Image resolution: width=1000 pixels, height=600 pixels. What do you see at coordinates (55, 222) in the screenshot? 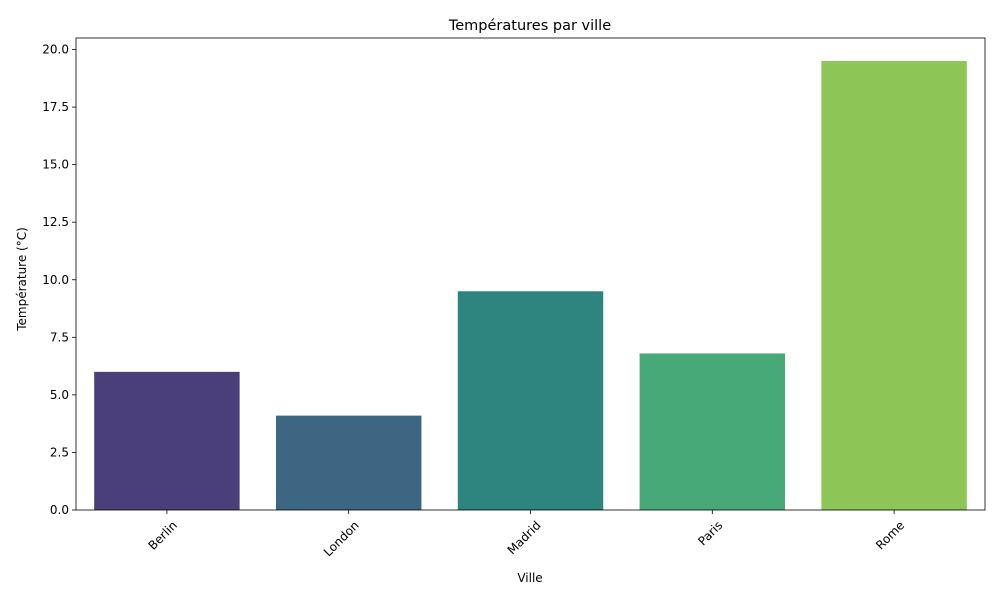
I see `y-tick-label: 12.5` at bounding box center [55, 222].